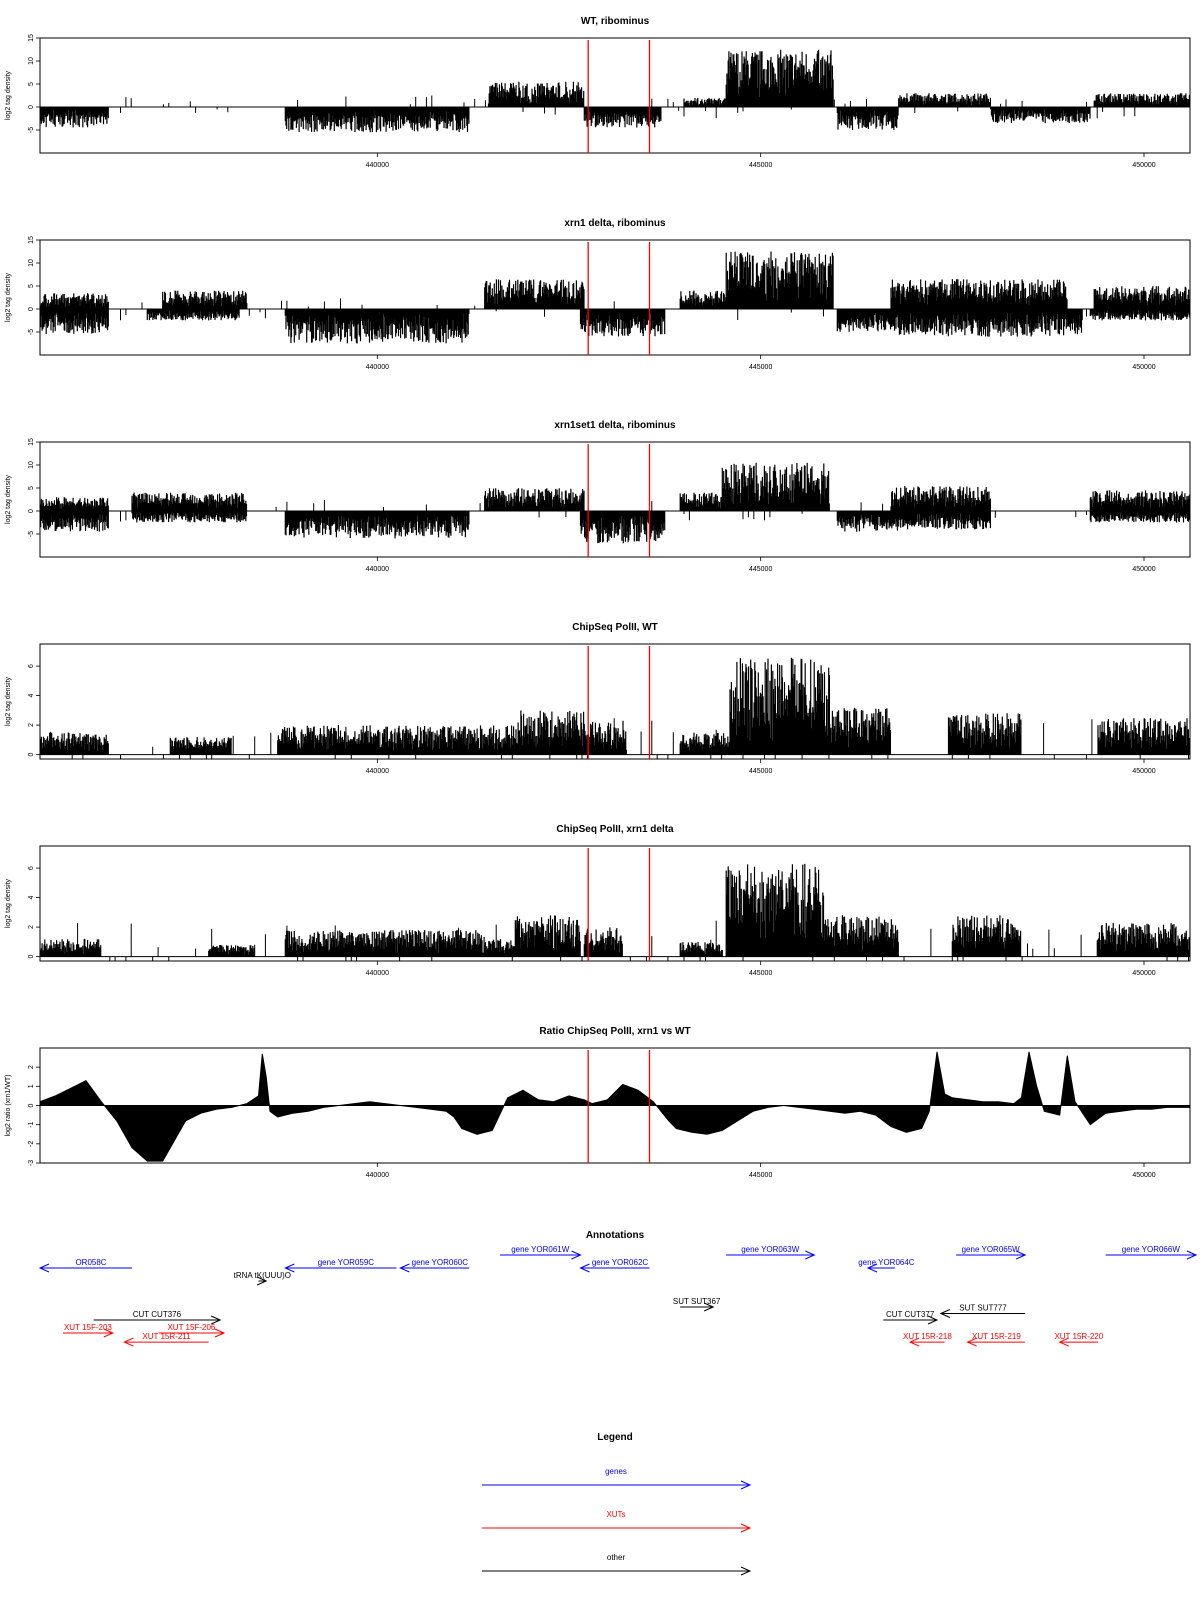  I want to click on legend-label: genes, so click(616, 1471).